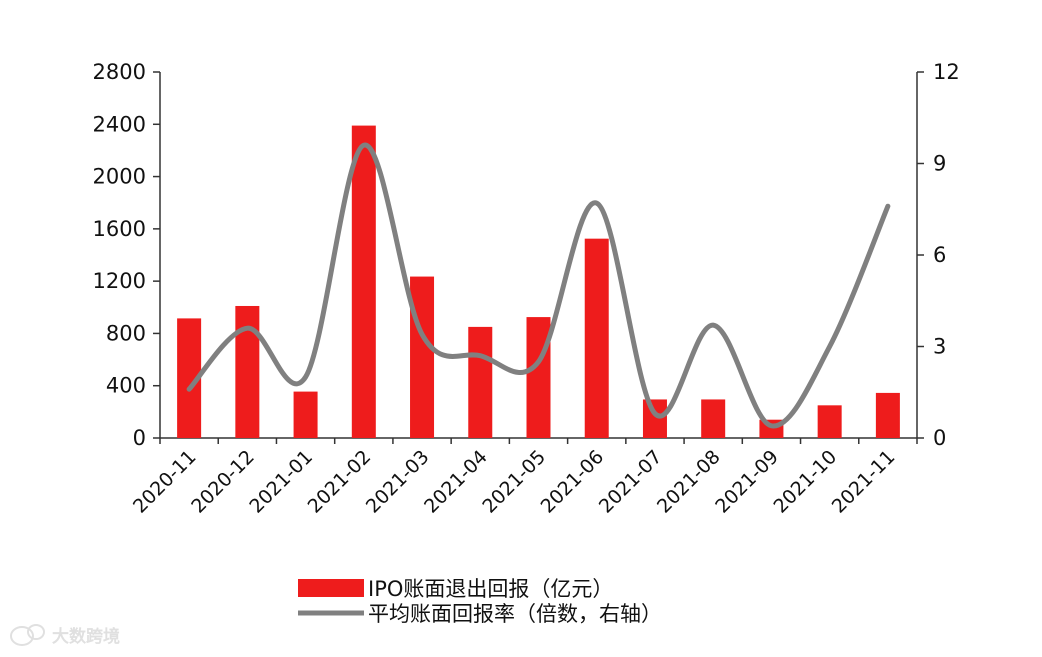 Image resolution: width=1042 pixels, height=657 pixels. What do you see at coordinates (281, 482) in the screenshot?
I see `x-tick-label: 2021-01` at bounding box center [281, 482].